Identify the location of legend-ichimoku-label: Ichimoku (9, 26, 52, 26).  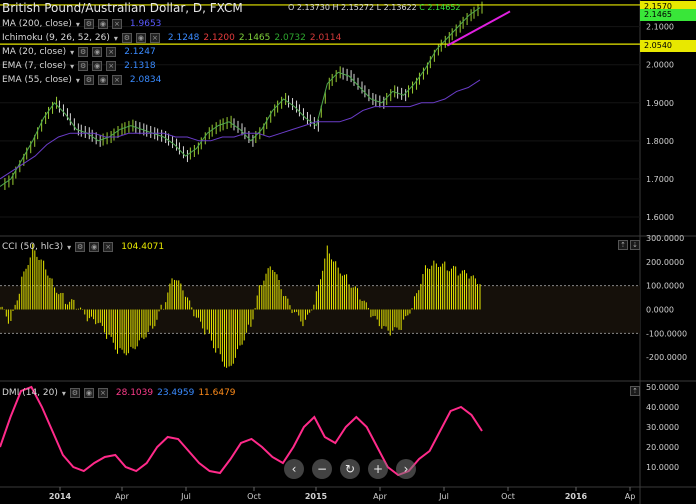
(56, 38).